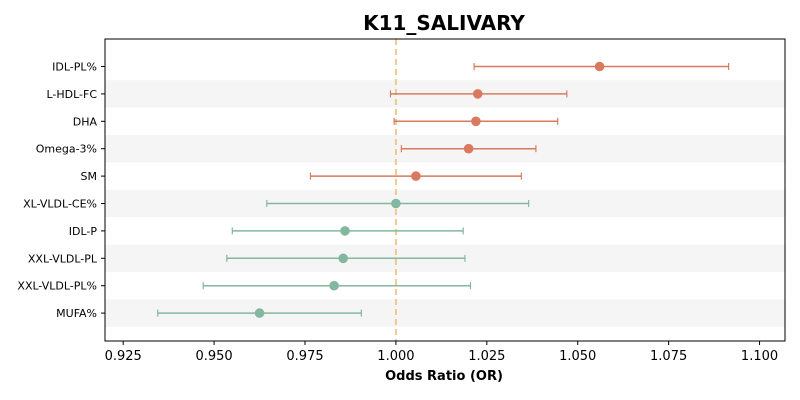 The height and width of the screenshot is (400, 800). Describe the element at coordinates (668, 356) in the screenshot. I see `x-tick-label: 1.075` at that location.